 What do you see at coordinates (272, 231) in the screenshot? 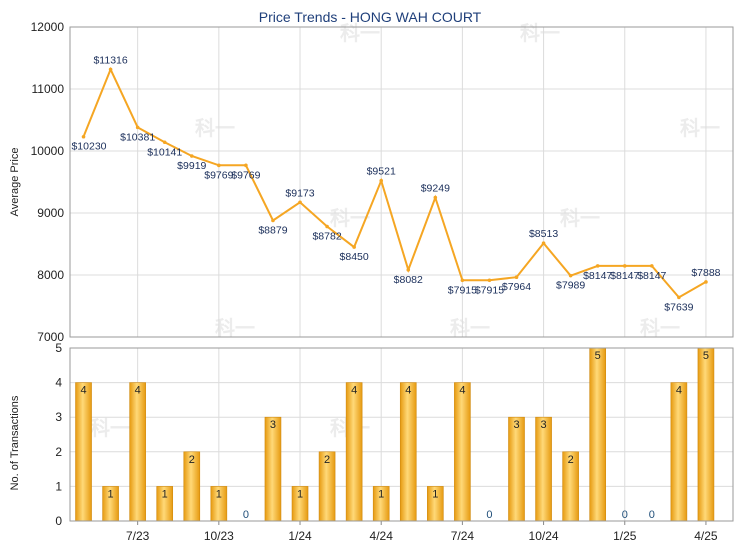
I see `price-label-7: $8879` at bounding box center [272, 231].